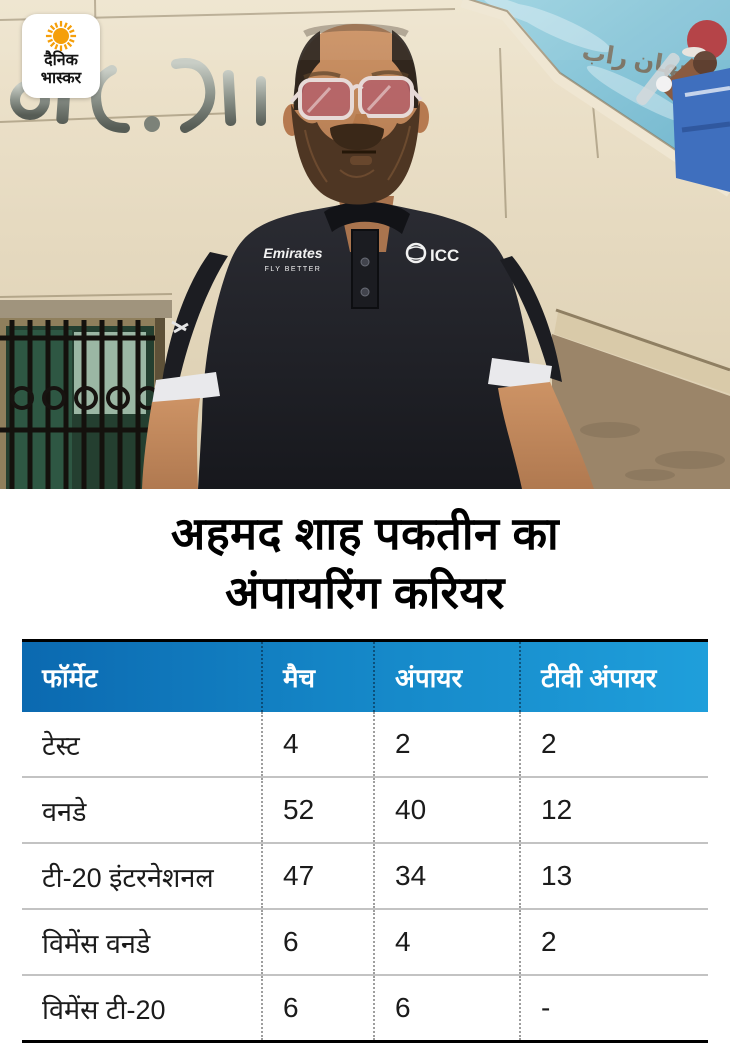  I want to click on sleeve-logo-mark, so click(180, 327).